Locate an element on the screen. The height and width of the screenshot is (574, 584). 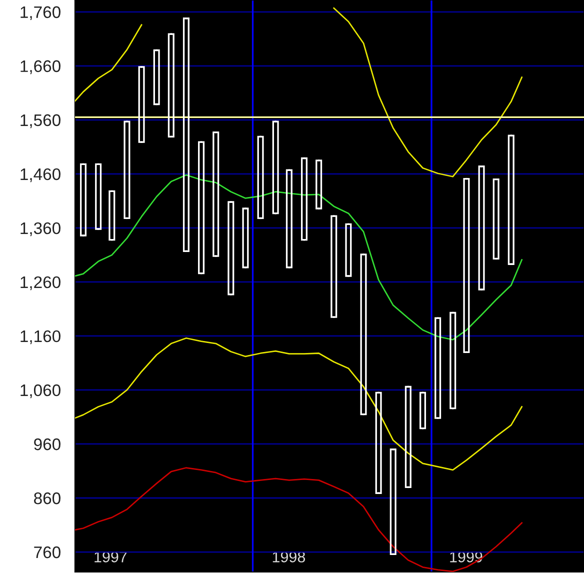
y-tick-label: 1,060 is located at coordinates (40, 391).